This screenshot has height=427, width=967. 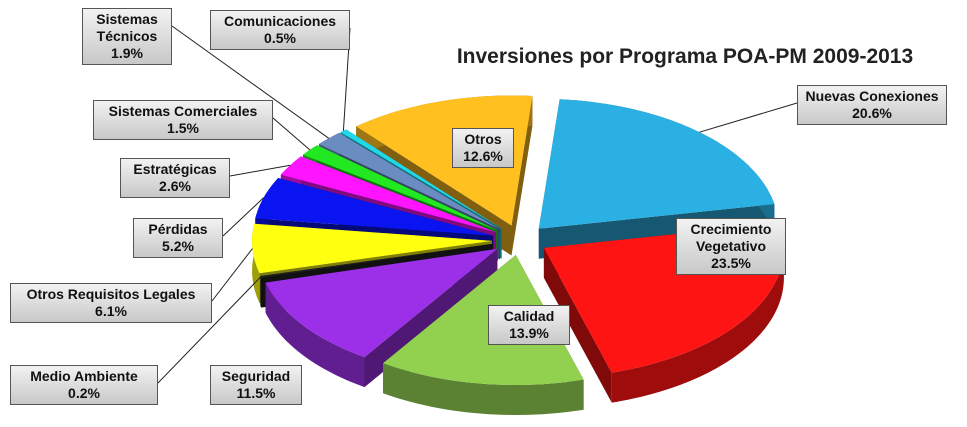 What do you see at coordinates (256, 393) in the screenshot?
I see `label-value: 11.5%` at bounding box center [256, 393].